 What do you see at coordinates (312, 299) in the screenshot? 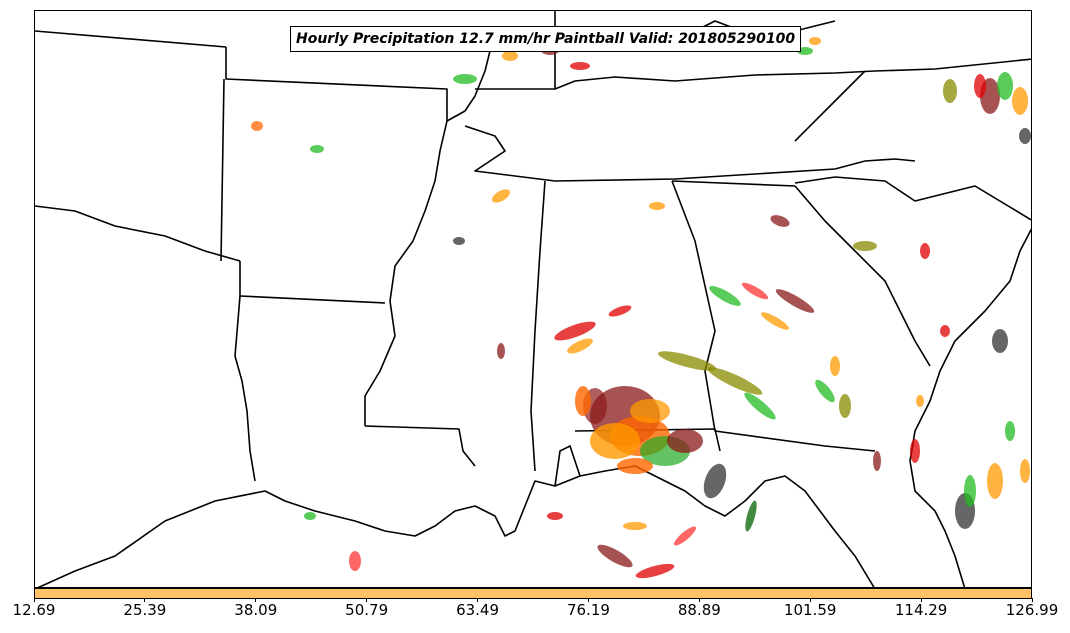
I see `state-border-arkansas-louisiana` at bounding box center [312, 299].